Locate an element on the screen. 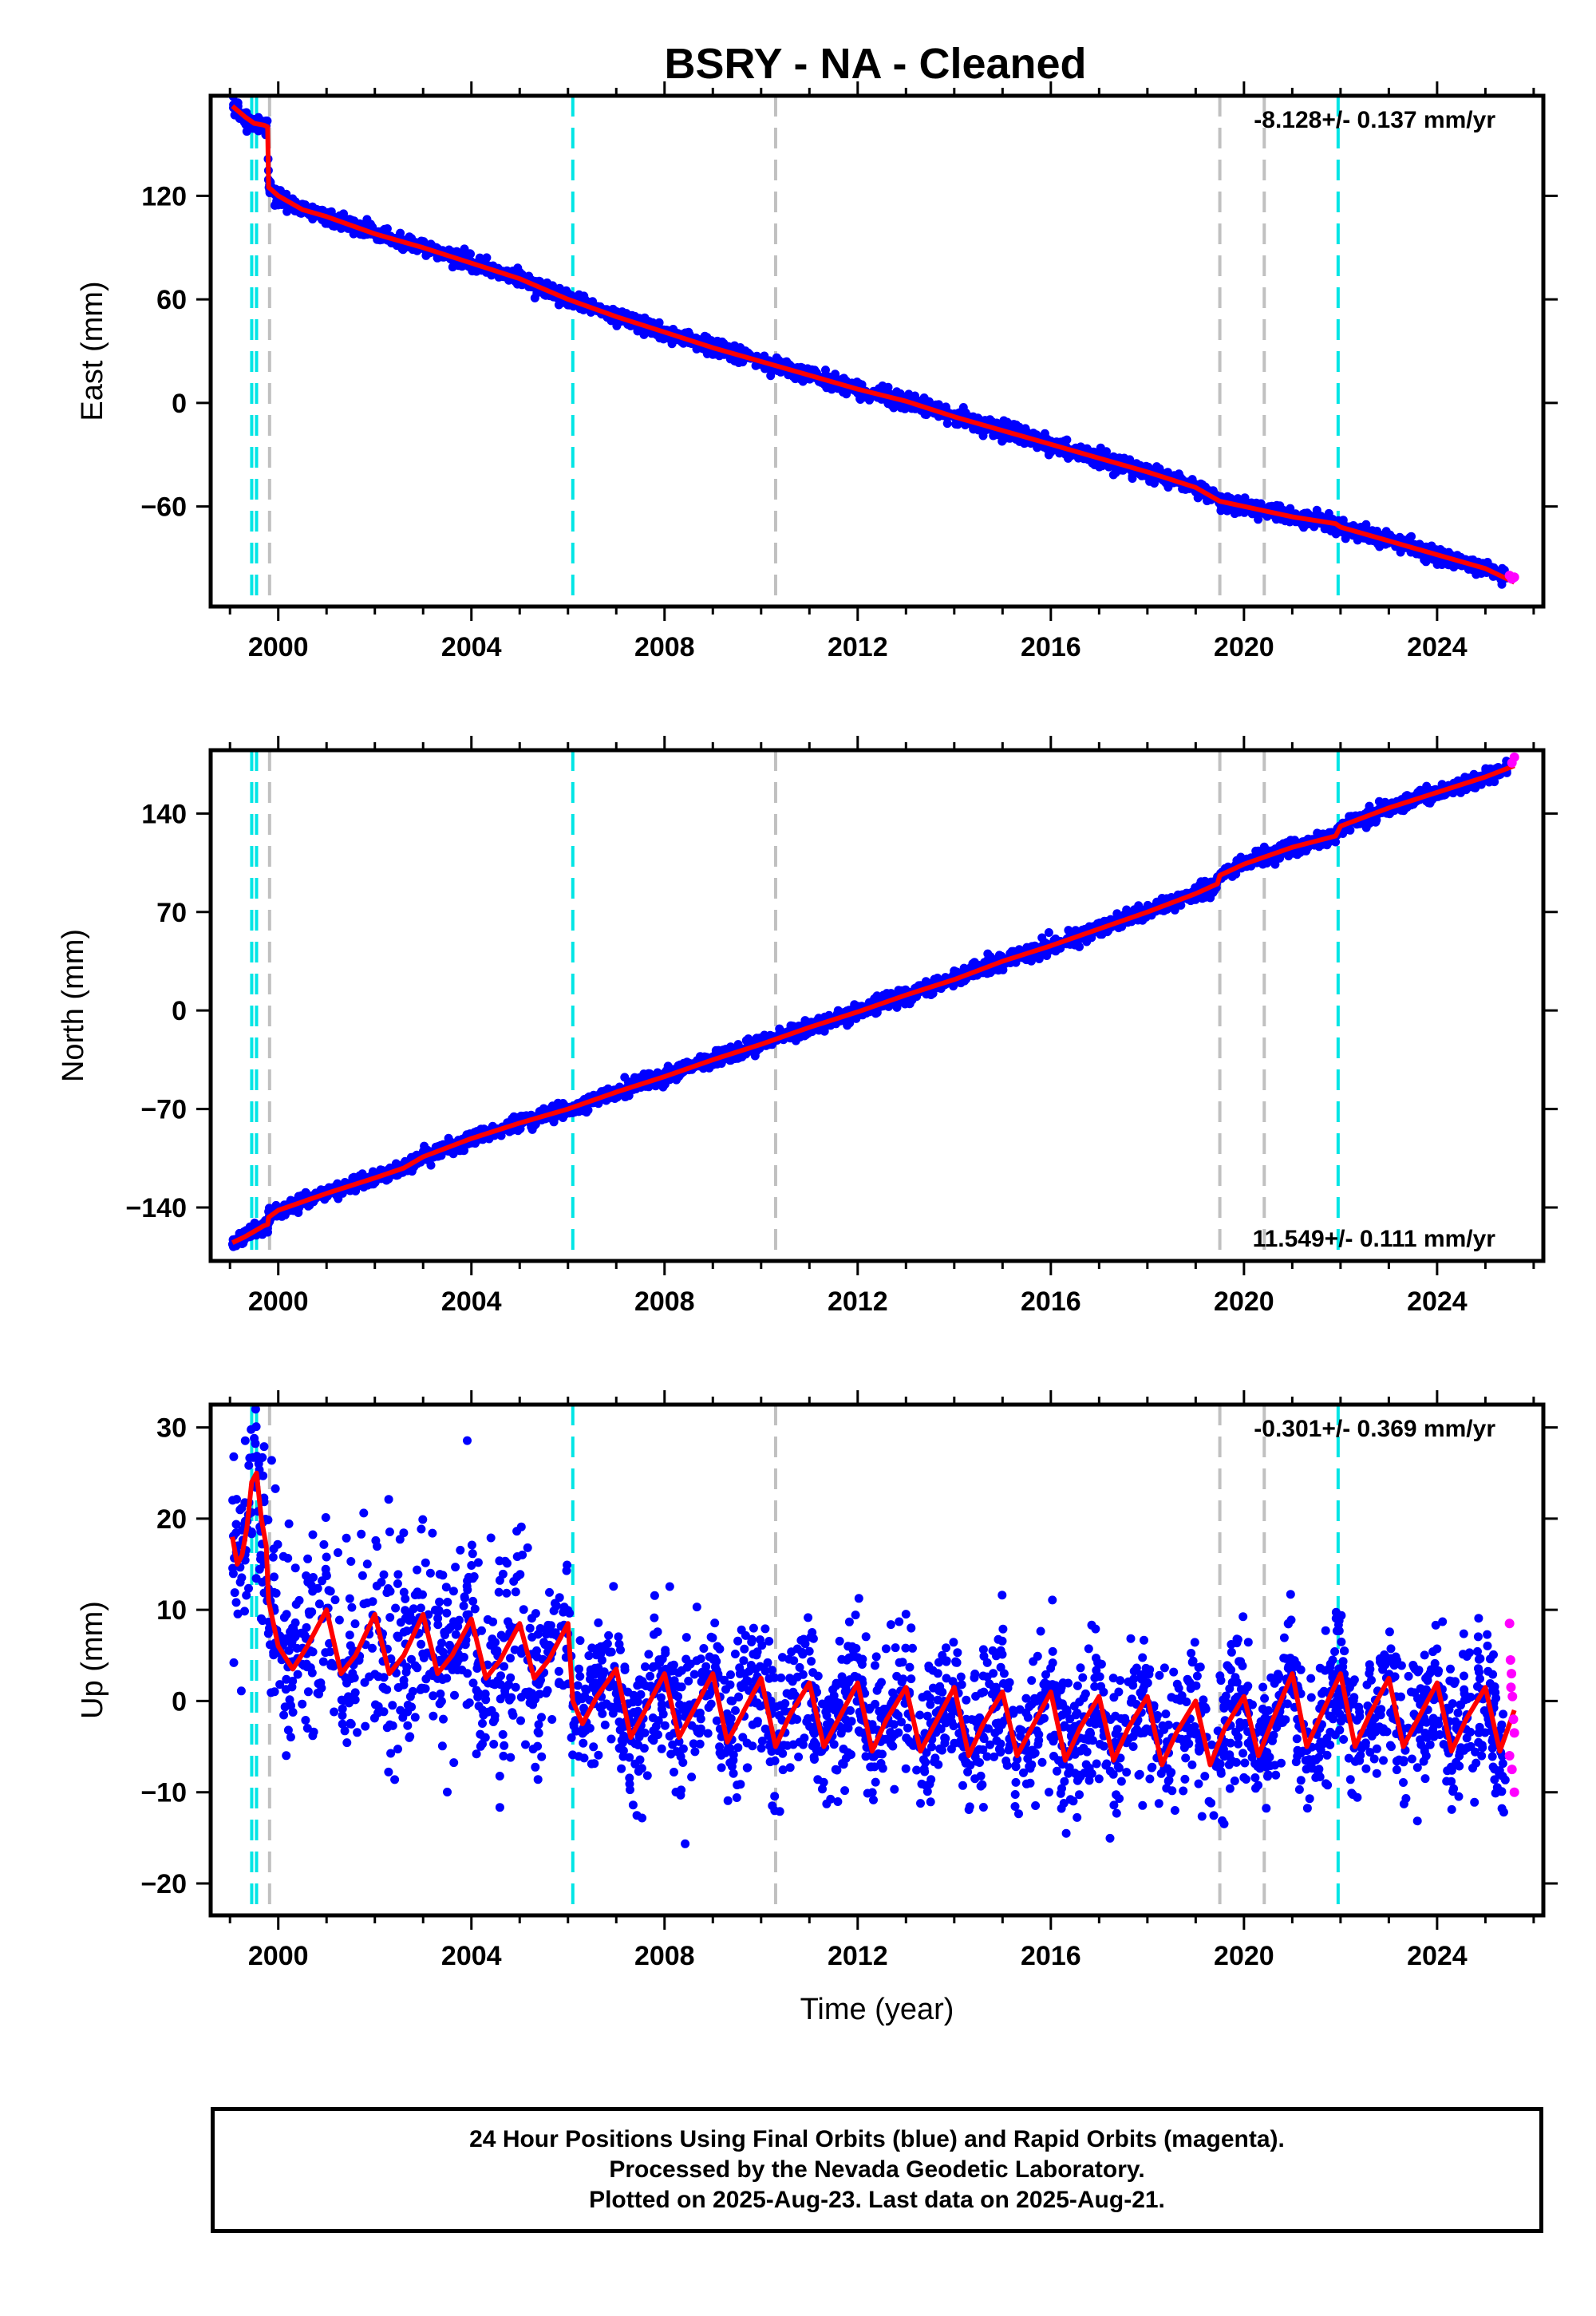 The height and width of the screenshot is (2316, 1596). velocity-label: 11.549+/- 0.111 mm/yr is located at coordinates (1374, 1239).